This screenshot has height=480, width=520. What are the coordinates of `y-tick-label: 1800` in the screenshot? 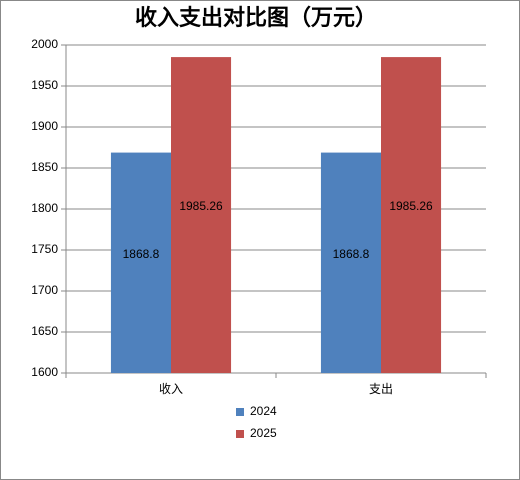 It's located at (44, 208).